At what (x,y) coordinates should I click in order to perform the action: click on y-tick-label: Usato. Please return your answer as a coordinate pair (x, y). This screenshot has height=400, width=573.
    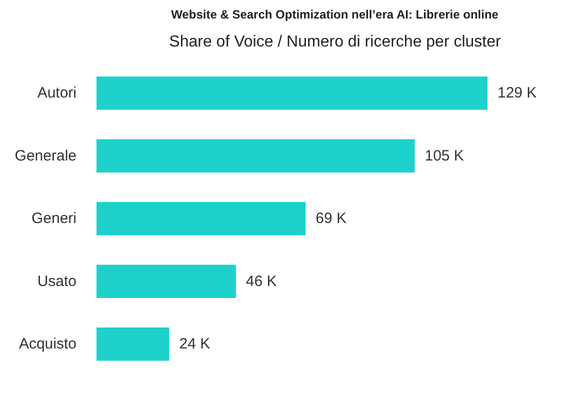
    Looking at the image, I should click on (57, 281).